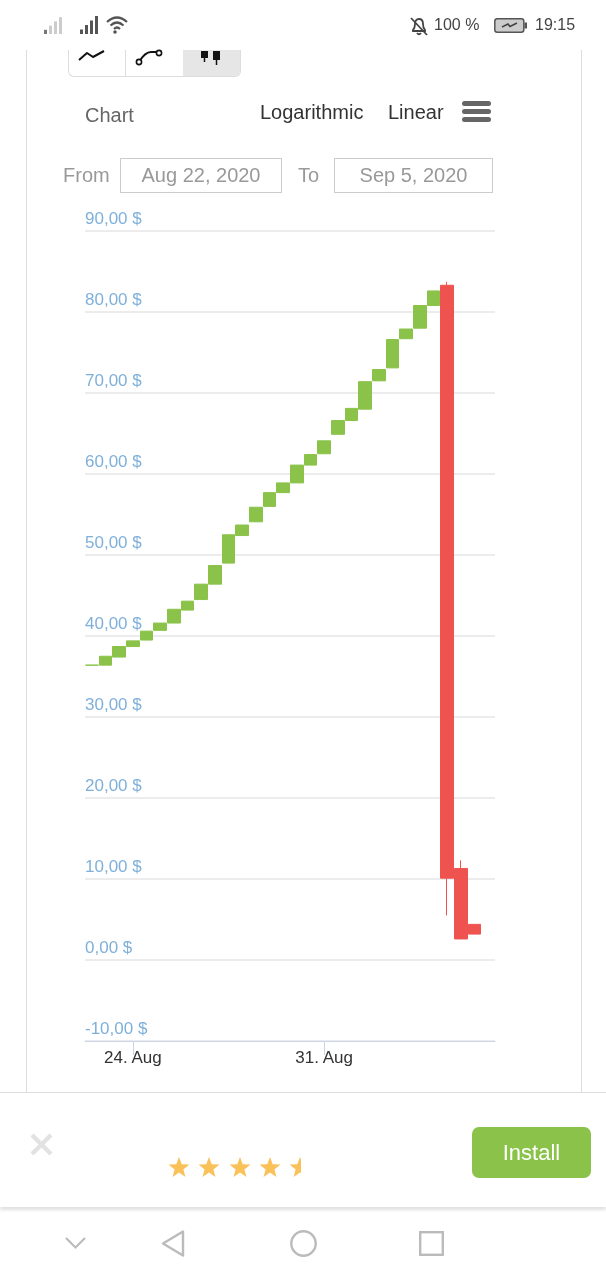 The height and width of the screenshot is (1280, 606). I want to click on text: From, so click(86, 175).